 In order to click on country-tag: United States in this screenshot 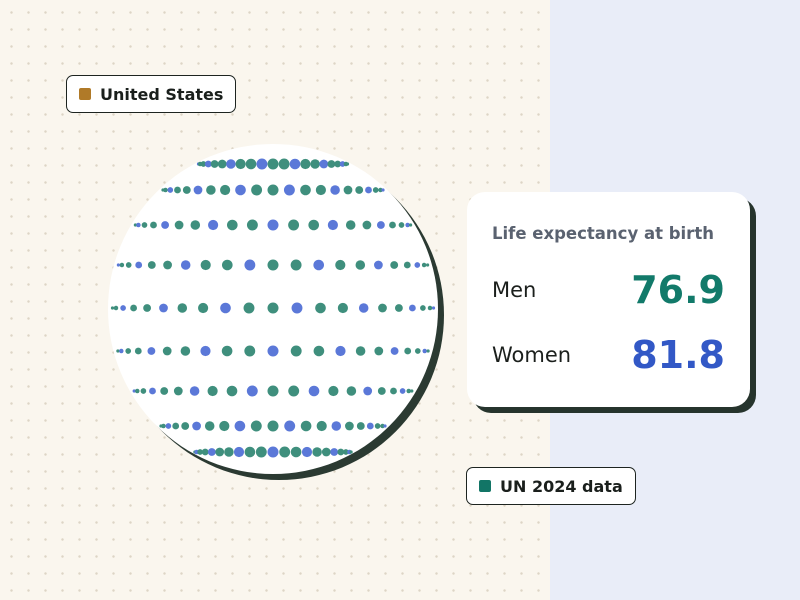, I will do `click(151, 94)`.